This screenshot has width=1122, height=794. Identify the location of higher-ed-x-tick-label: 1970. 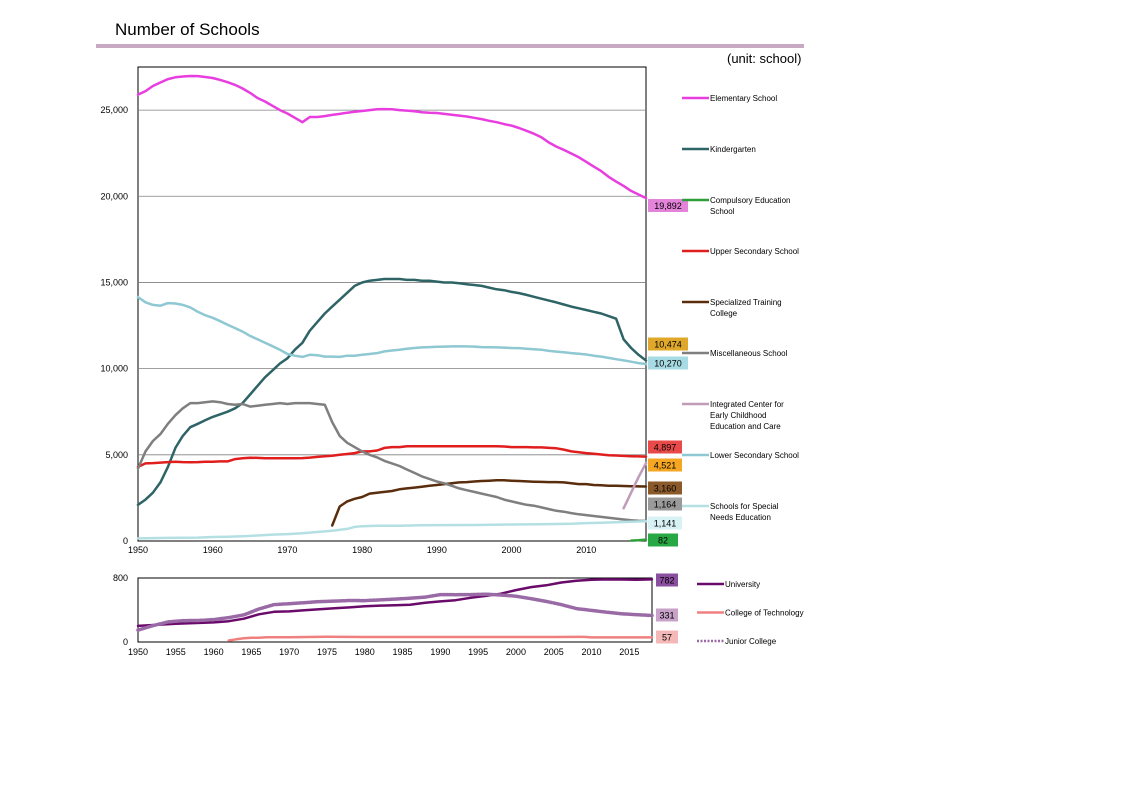
(289, 652).